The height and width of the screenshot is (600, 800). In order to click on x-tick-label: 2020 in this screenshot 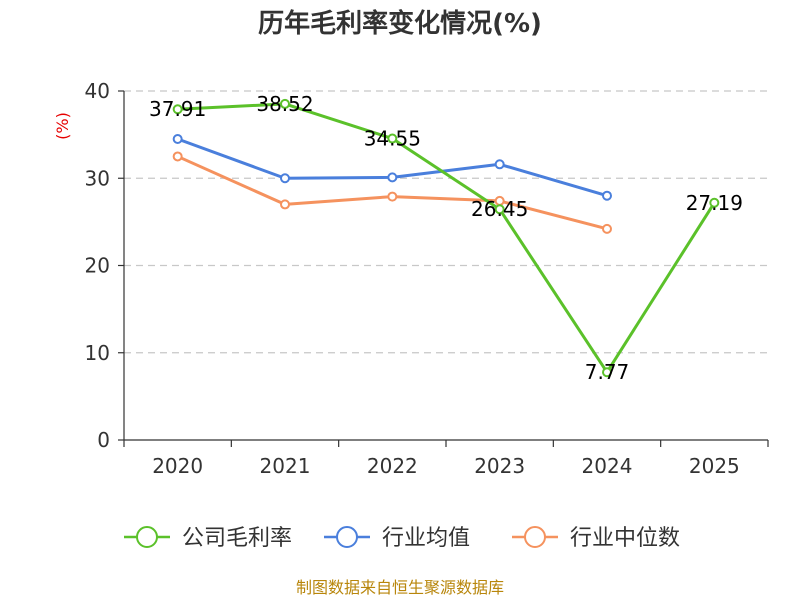, I will do `click(177, 466)`.